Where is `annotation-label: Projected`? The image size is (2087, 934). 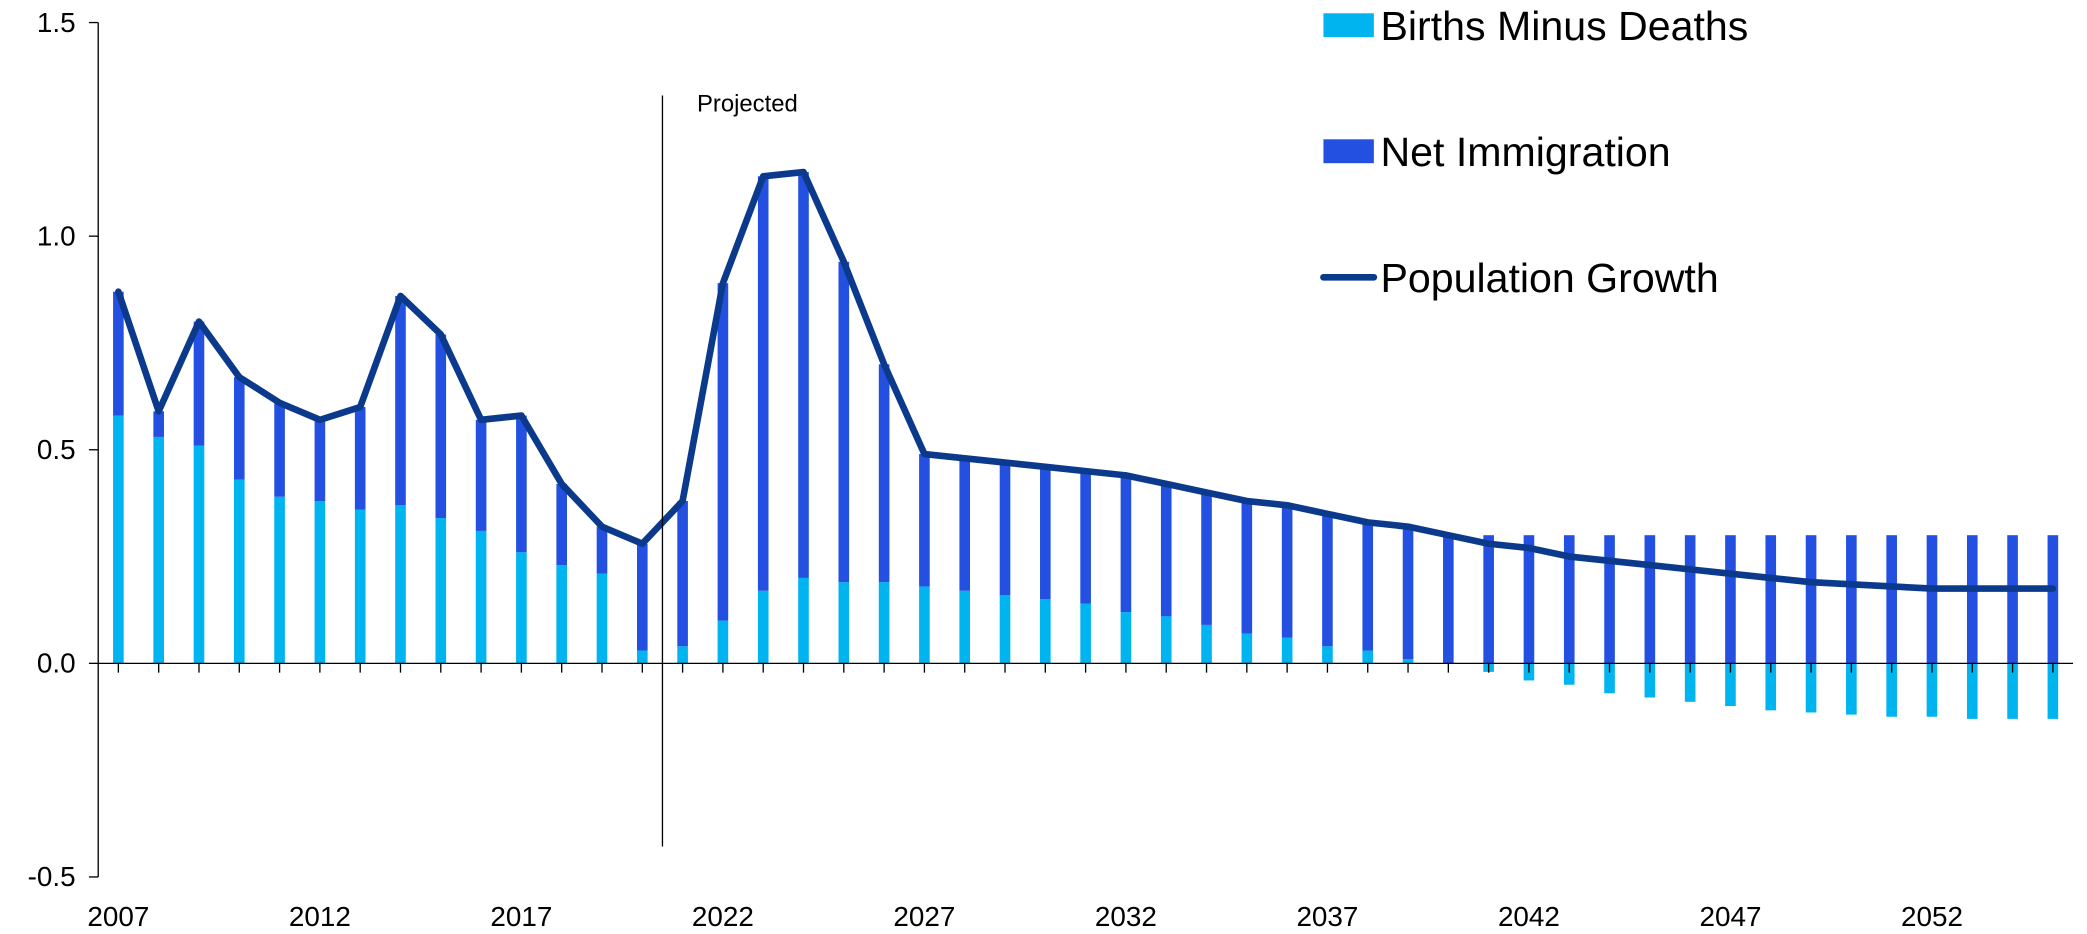 annotation-label: Projected is located at coordinates (747, 103).